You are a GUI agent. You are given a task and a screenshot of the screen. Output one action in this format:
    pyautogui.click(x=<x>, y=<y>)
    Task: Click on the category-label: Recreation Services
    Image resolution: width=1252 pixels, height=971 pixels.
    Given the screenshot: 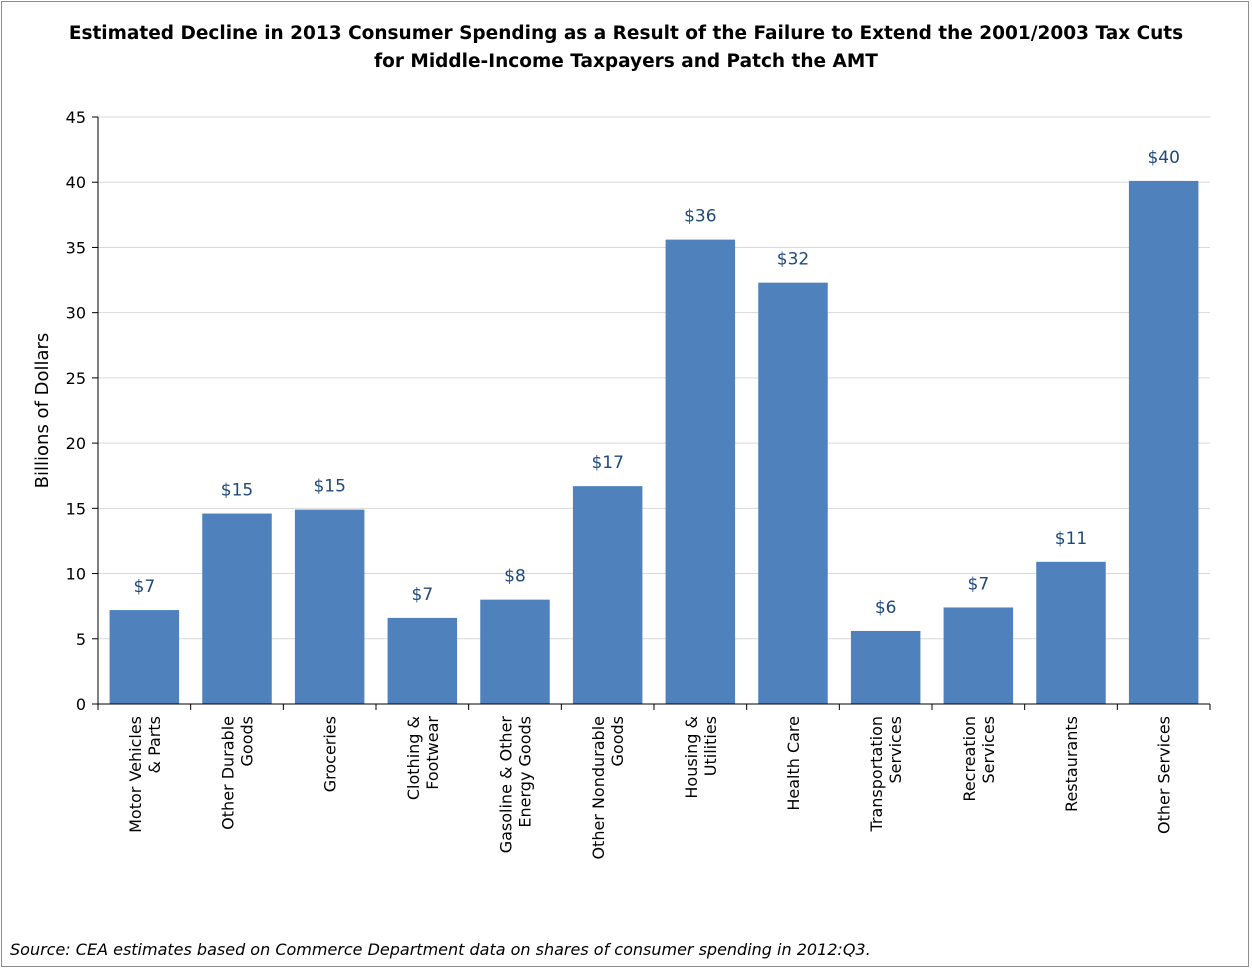 What is the action you would take?
    pyautogui.click(x=979, y=759)
    